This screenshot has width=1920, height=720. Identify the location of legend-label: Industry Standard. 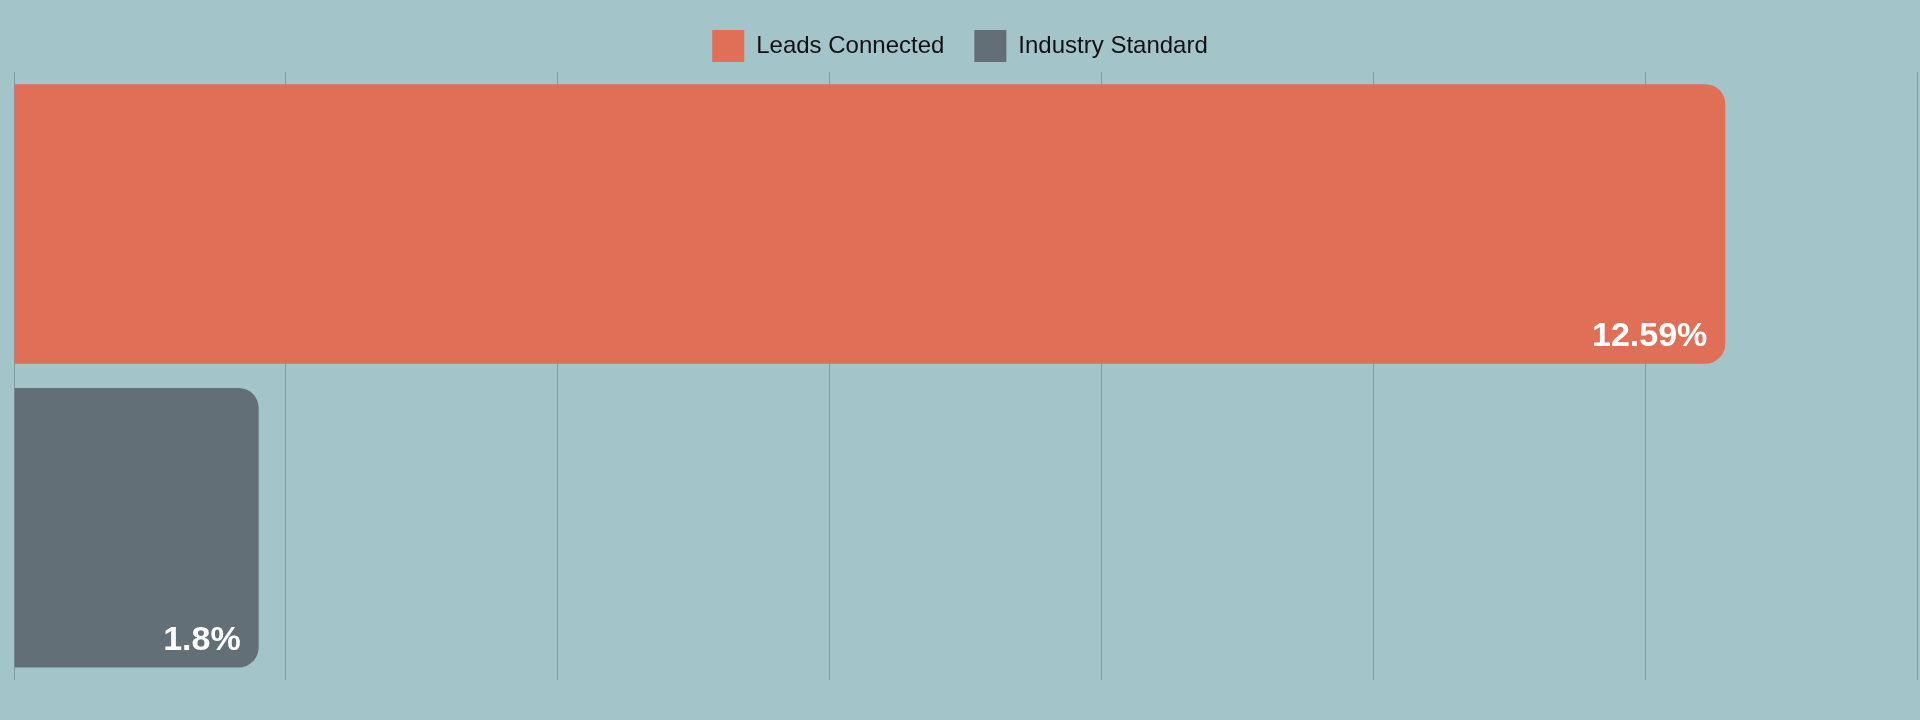
(1113, 44).